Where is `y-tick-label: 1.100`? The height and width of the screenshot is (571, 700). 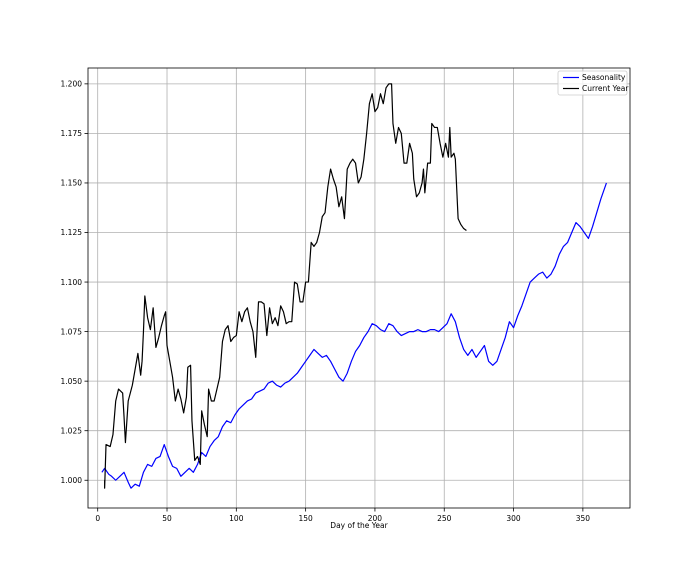
y-tick-label: 1.100 is located at coordinates (72, 282).